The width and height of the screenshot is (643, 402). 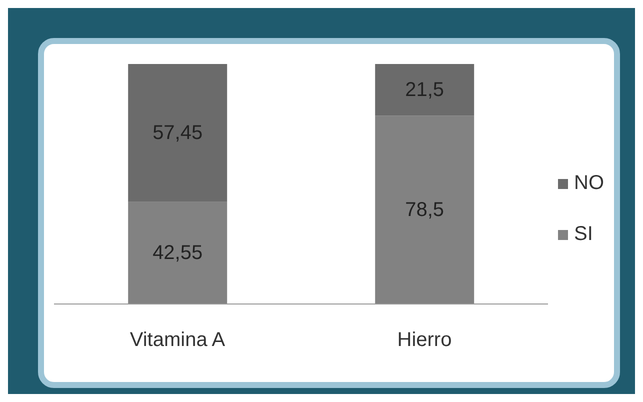 I want to click on legend-label: NO, so click(x=589, y=183).